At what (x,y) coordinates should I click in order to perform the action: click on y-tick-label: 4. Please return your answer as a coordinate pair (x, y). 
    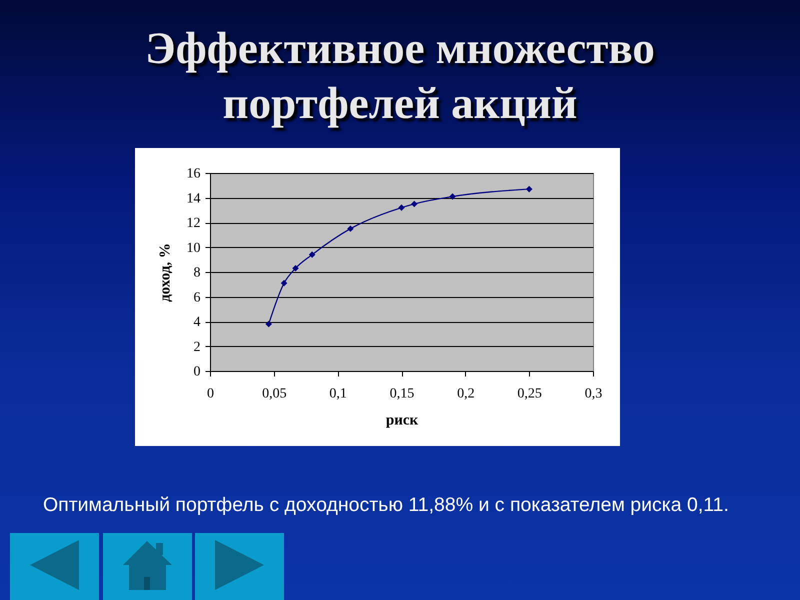
    Looking at the image, I should click on (197, 322).